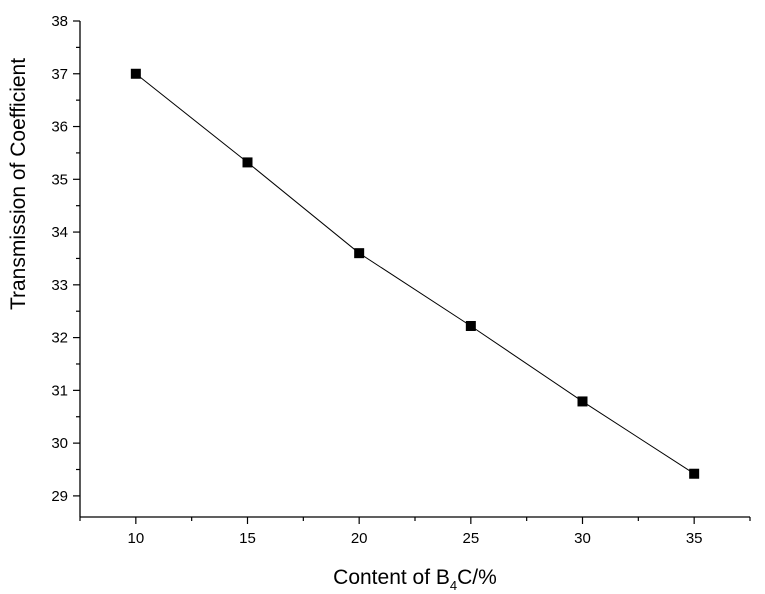 This screenshot has width=765, height=594. What do you see at coordinates (582, 538) in the screenshot?
I see `x-tick-label: 30` at bounding box center [582, 538].